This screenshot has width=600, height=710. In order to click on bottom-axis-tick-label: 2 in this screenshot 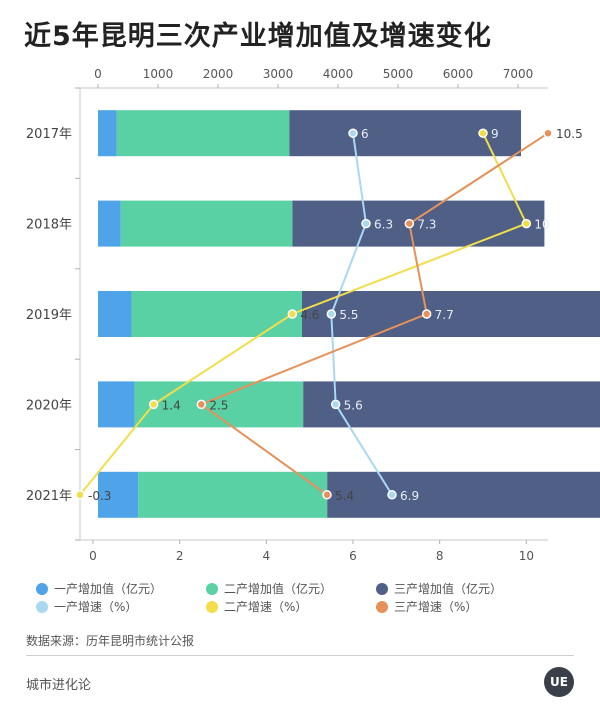, I will do `click(180, 556)`.